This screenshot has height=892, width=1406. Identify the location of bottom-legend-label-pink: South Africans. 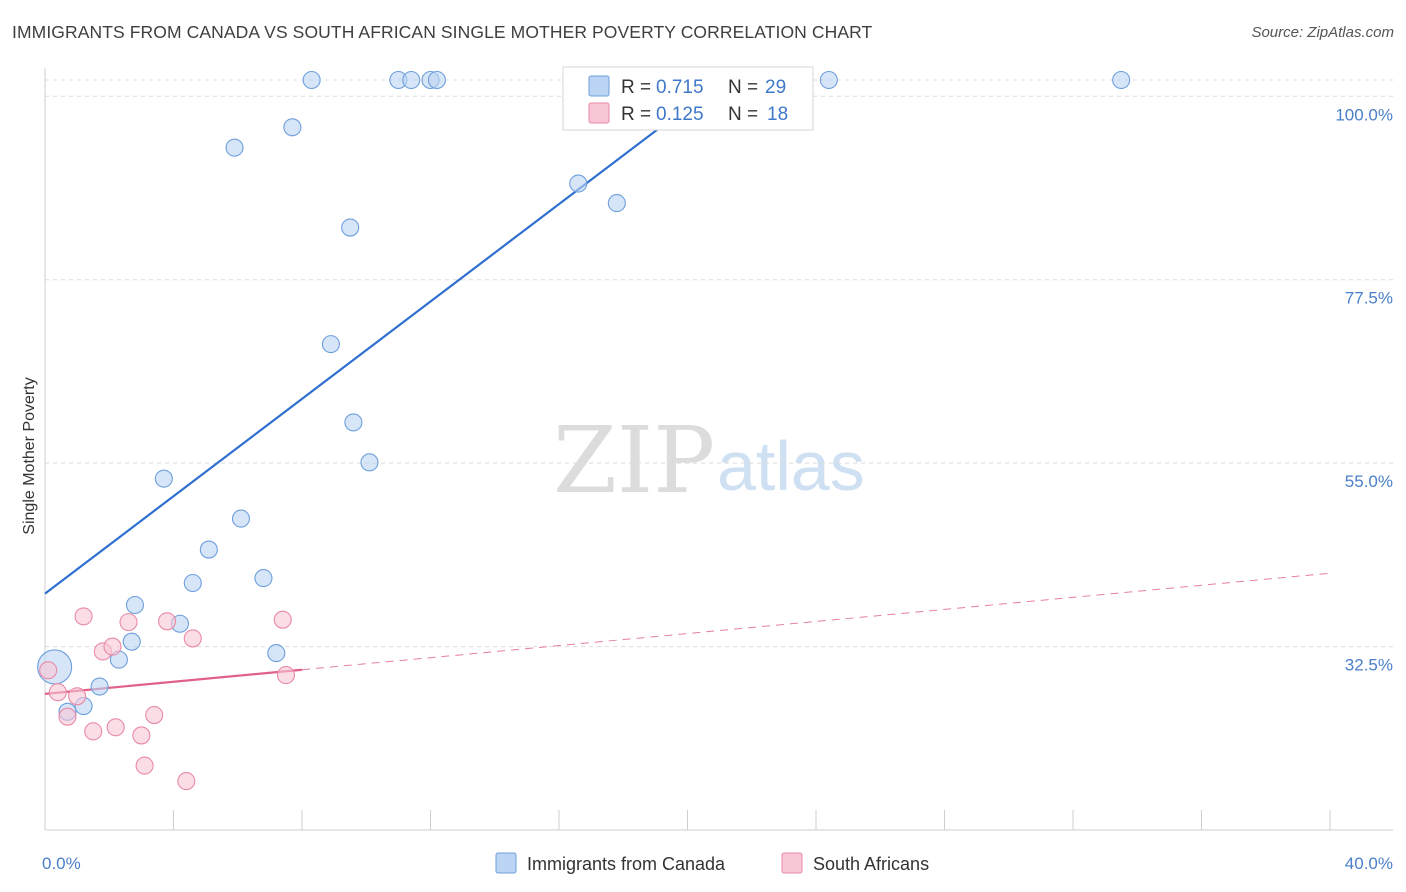
(871, 864).